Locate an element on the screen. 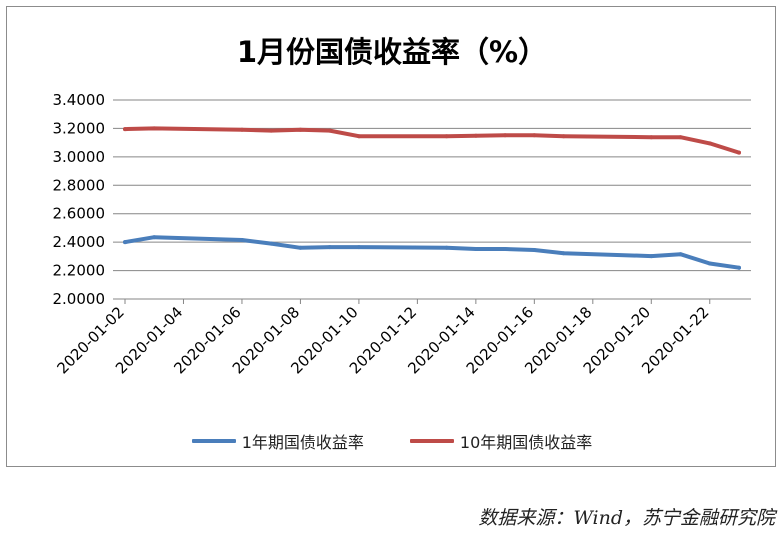  legend-item-10y: 10年期国债收益率 is located at coordinates (501, 441).